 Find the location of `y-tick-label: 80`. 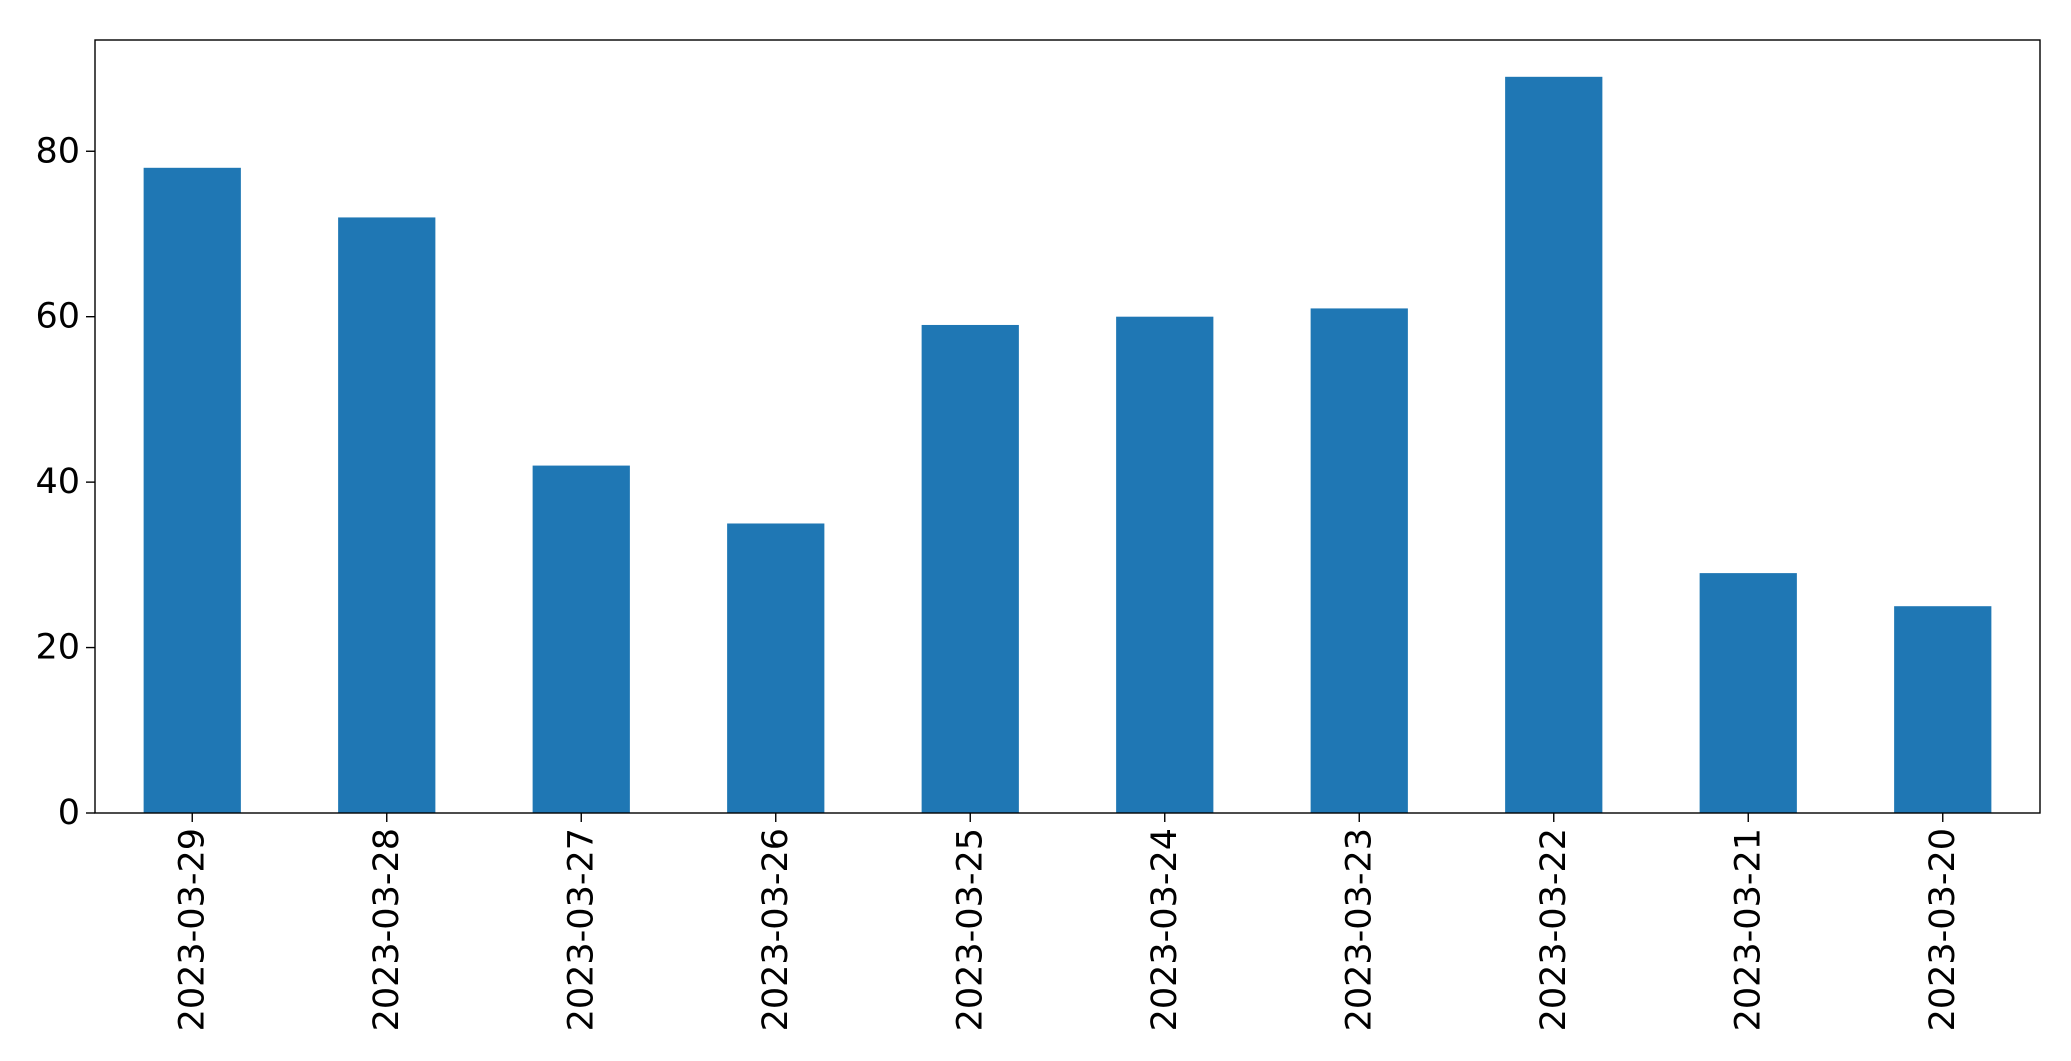

y-tick-label: 80 is located at coordinates (57, 151).